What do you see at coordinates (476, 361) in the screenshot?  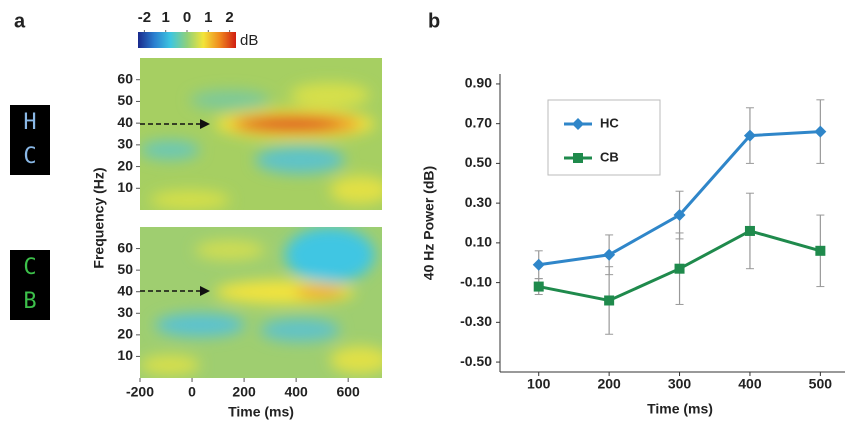 I see `y-tick-label: -0.50` at bounding box center [476, 361].